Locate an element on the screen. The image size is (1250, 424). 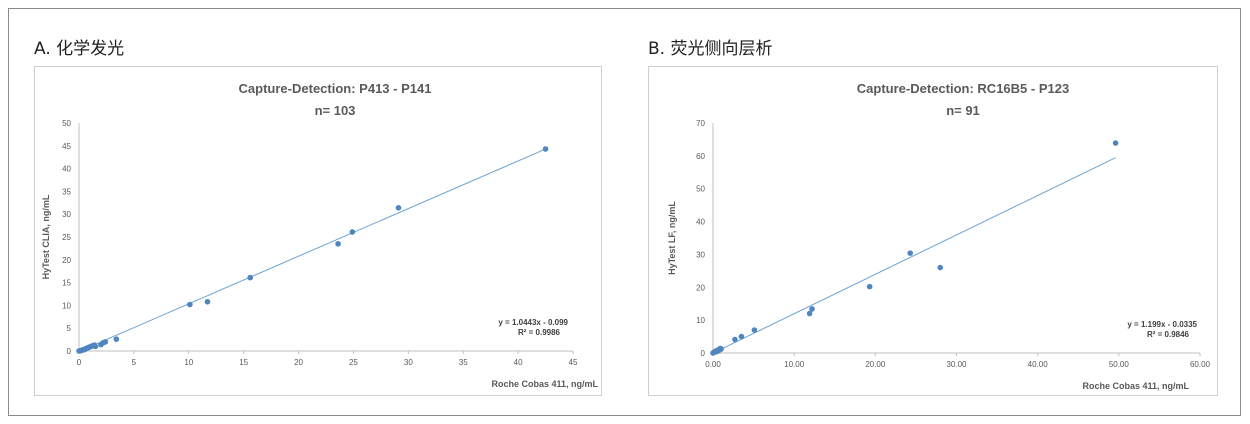
y-tick-label: 70 is located at coordinates (700, 123).